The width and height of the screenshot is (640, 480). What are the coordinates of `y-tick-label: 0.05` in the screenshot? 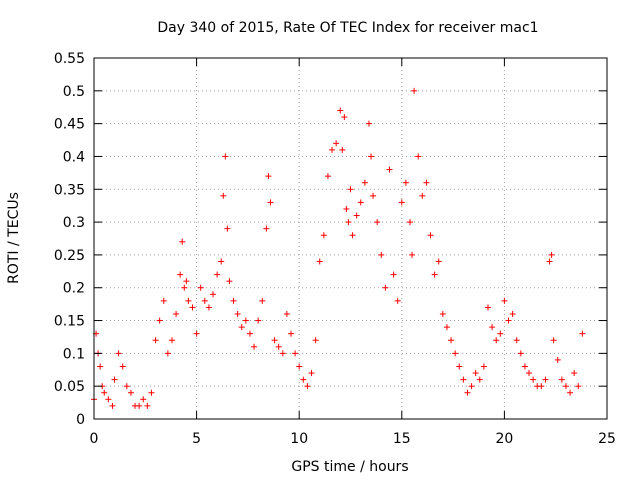 It's located at (69, 387).